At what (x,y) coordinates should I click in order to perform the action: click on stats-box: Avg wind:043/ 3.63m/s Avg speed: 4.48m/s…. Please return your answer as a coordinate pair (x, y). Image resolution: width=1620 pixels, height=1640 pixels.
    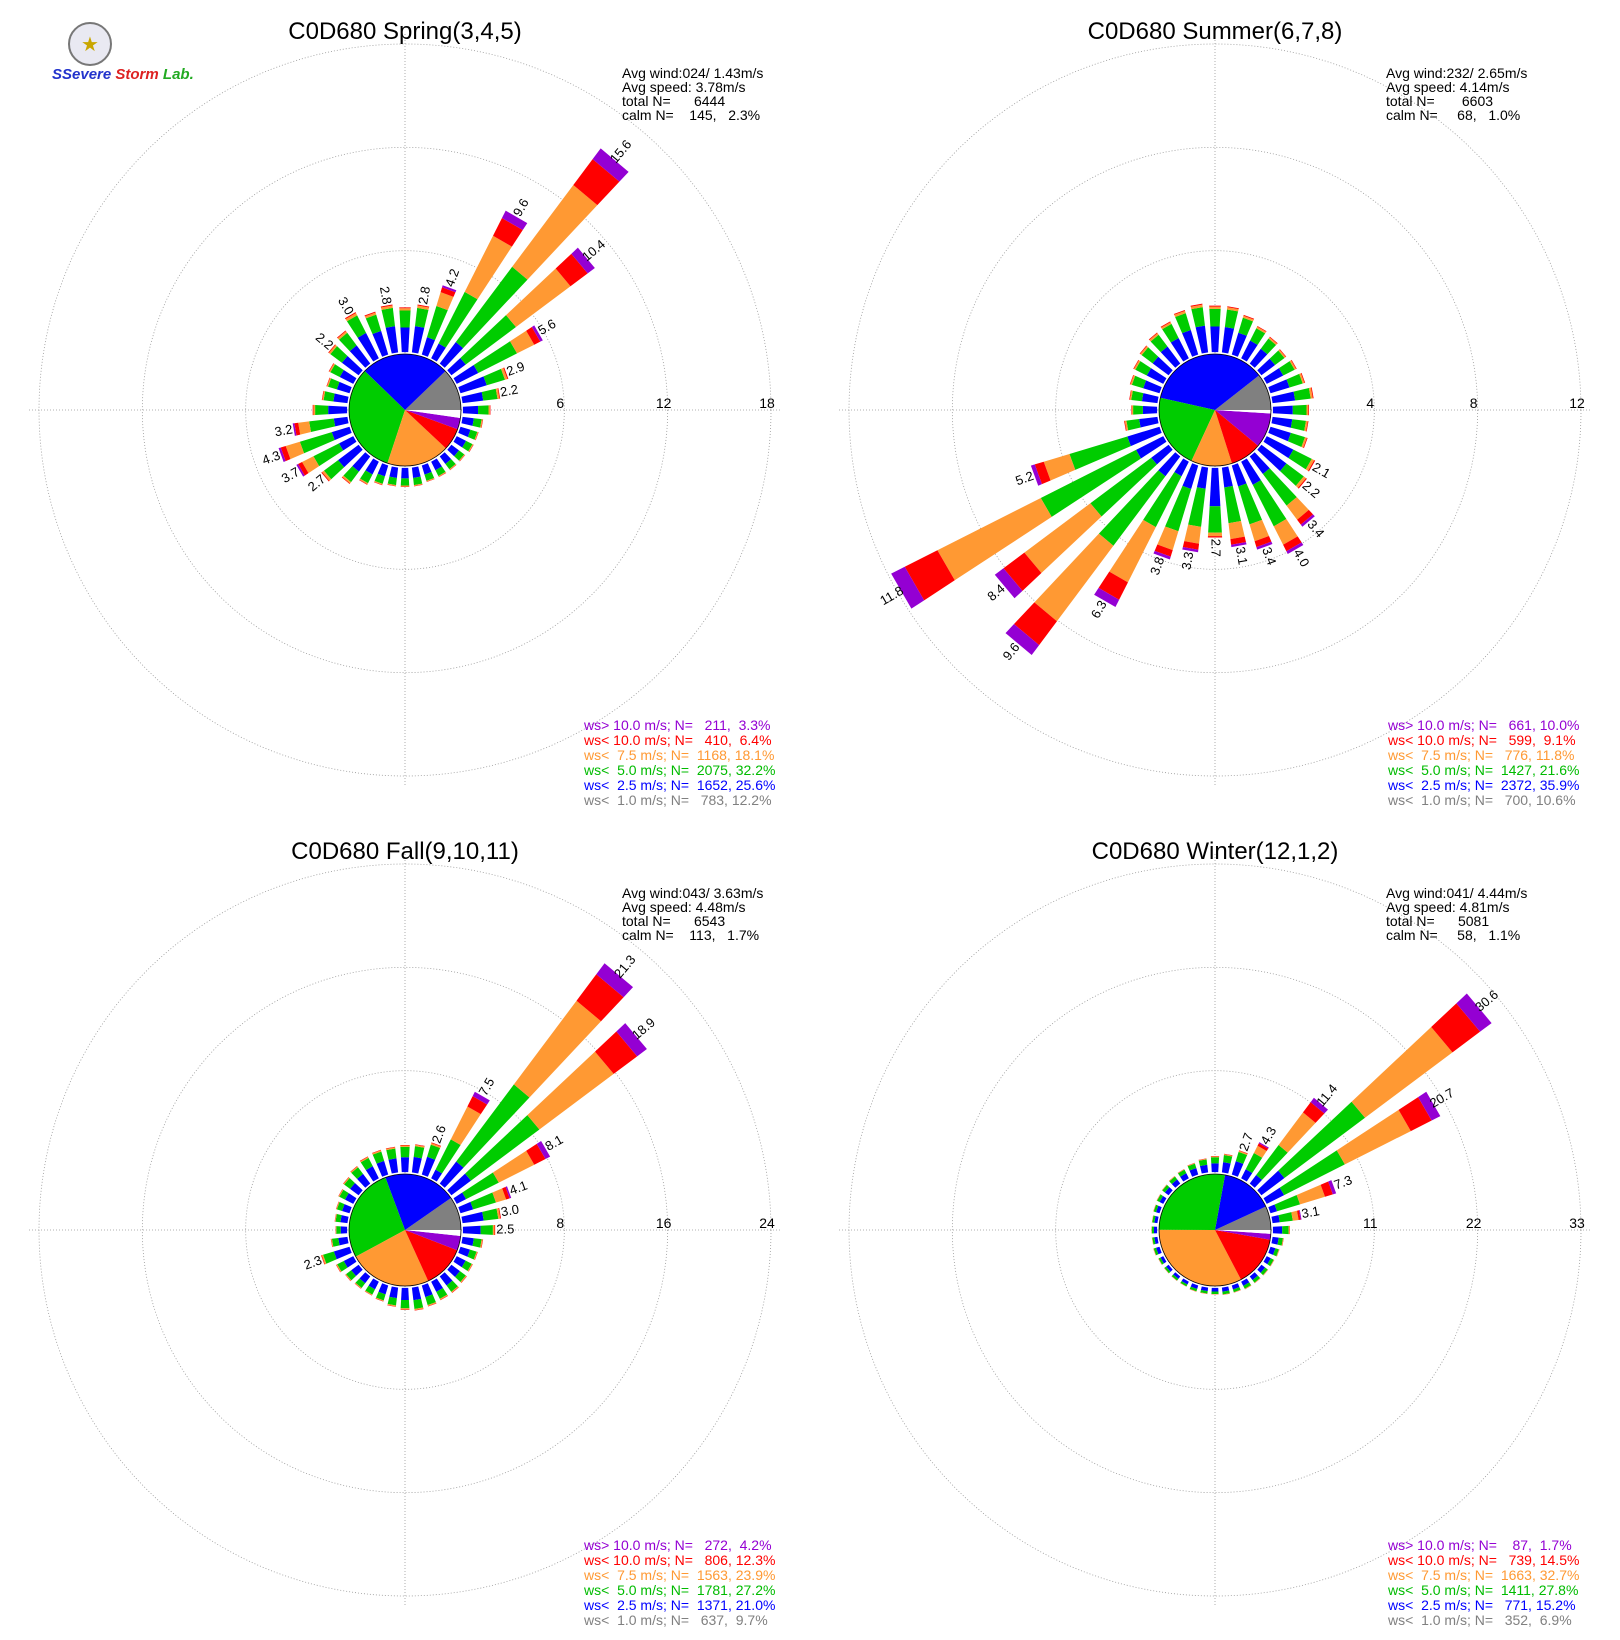
    Looking at the image, I should click on (692, 914).